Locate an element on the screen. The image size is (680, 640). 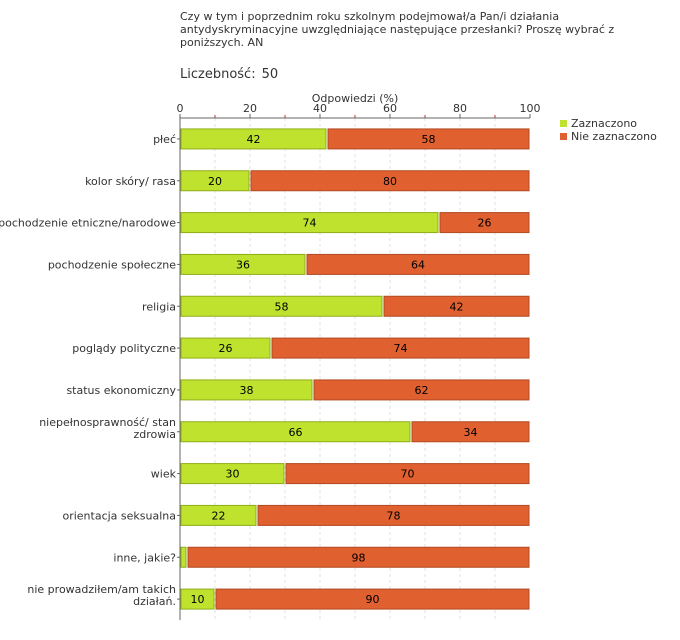
x-tick-label: 100 is located at coordinates (530, 108).